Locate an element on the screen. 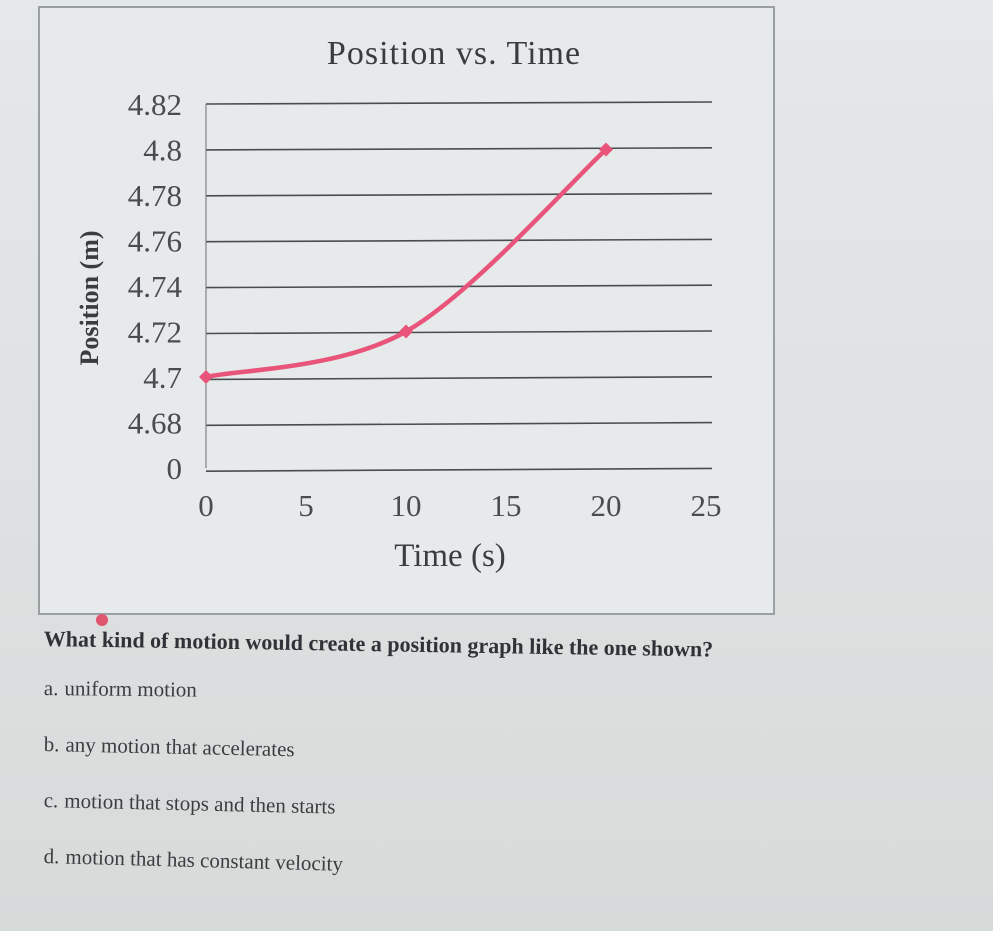  y-tick-label: 4.76 is located at coordinates (155, 241).